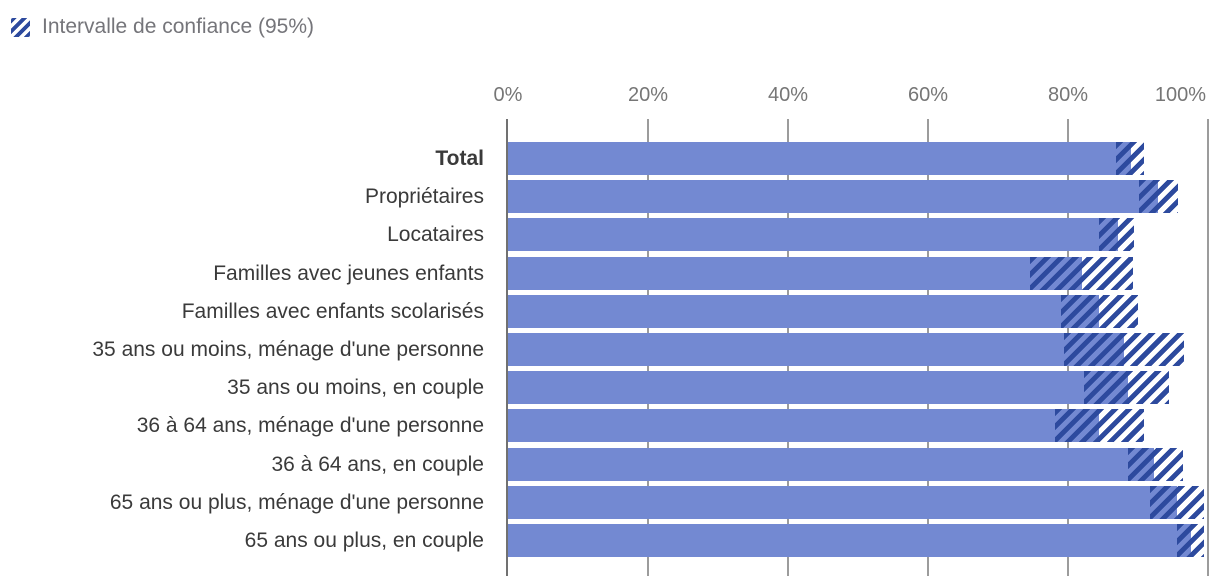 The height and width of the screenshot is (588, 1220). I want to click on category-label: 36 à 64 ans, en couple, so click(377, 464).